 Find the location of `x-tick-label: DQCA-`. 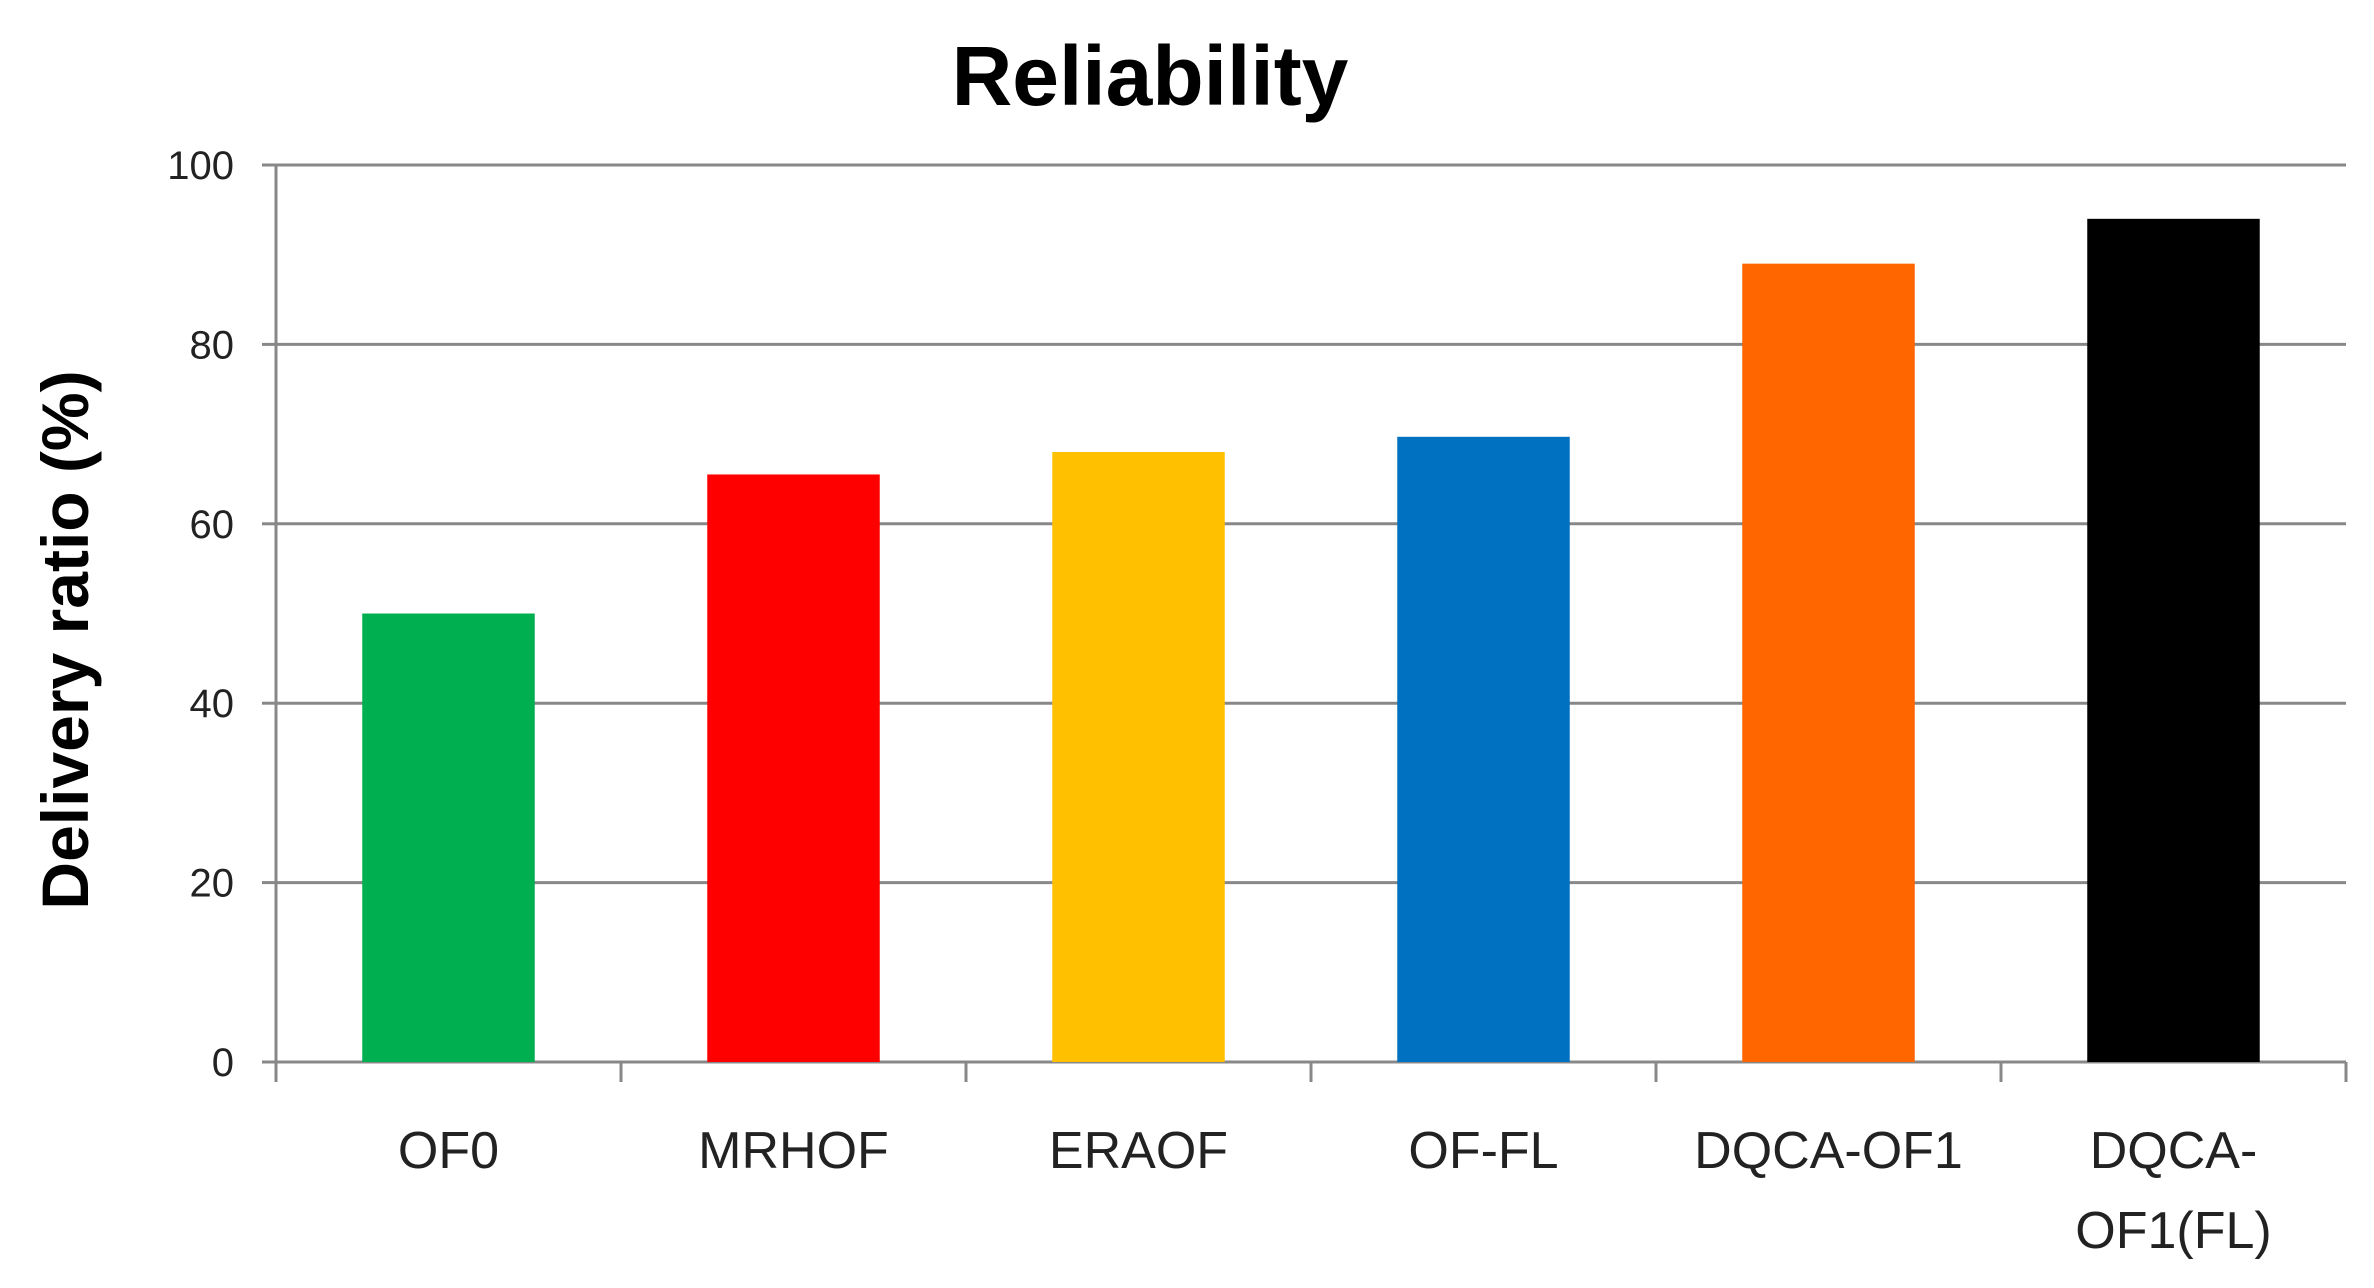

x-tick-label: DQCA- is located at coordinates (2174, 1151).